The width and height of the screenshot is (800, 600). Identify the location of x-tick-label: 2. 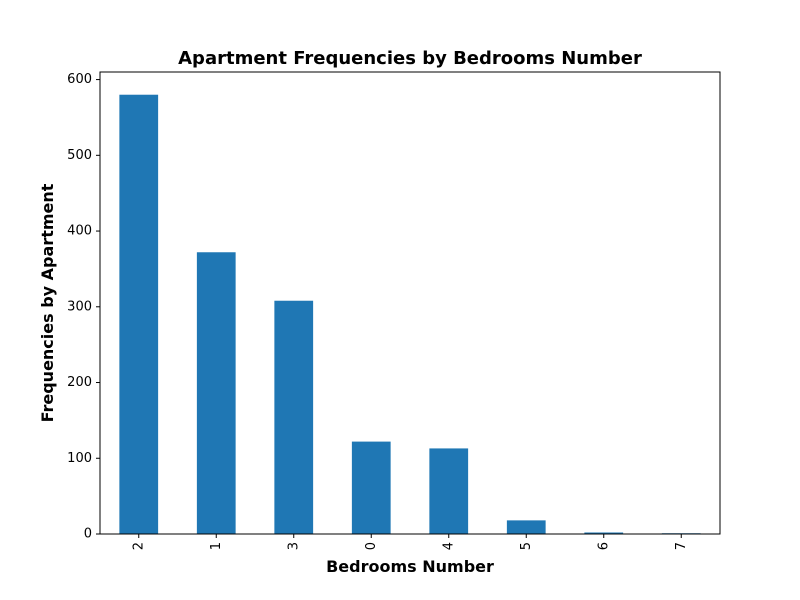
(138, 546).